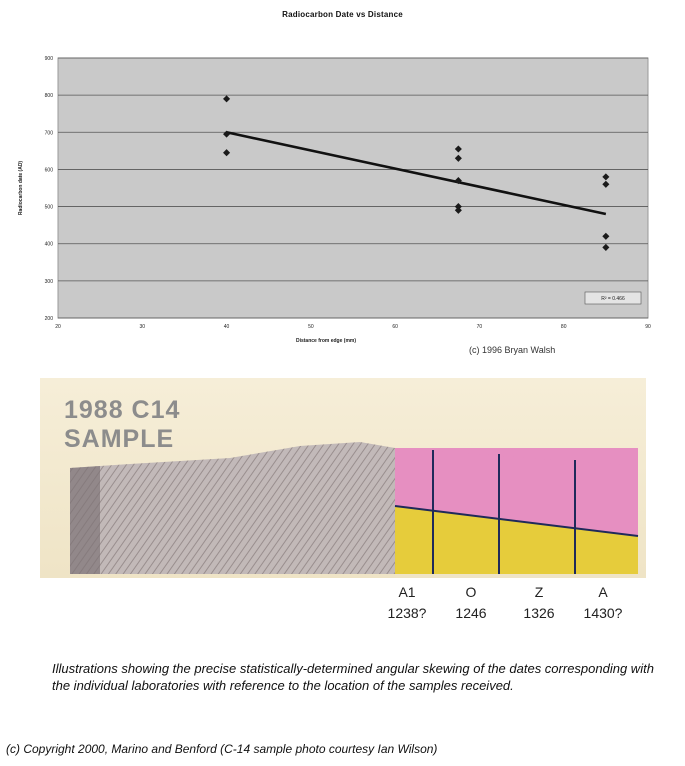 This screenshot has height=766, width=685. What do you see at coordinates (119, 439) in the screenshot?
I see `photo-title-line2: SAMPLE` at bounding box center [119, 439].